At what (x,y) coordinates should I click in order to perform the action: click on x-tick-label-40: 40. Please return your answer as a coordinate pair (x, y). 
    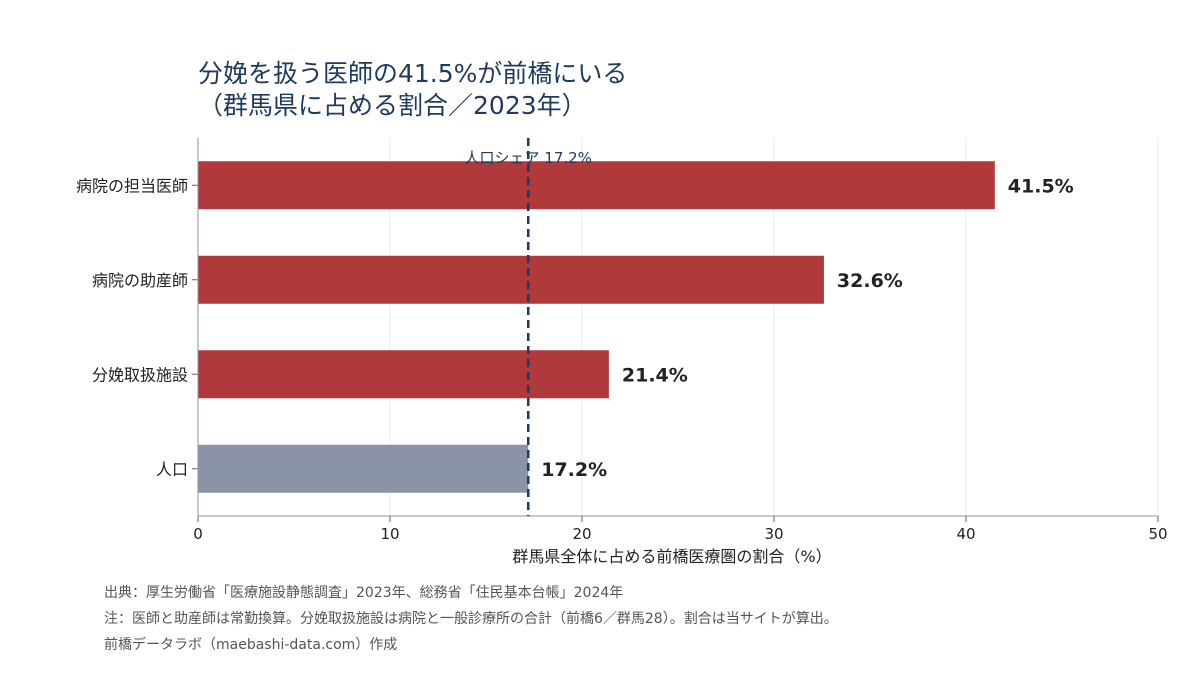
    Looking at the image, I should click on (965, 534).